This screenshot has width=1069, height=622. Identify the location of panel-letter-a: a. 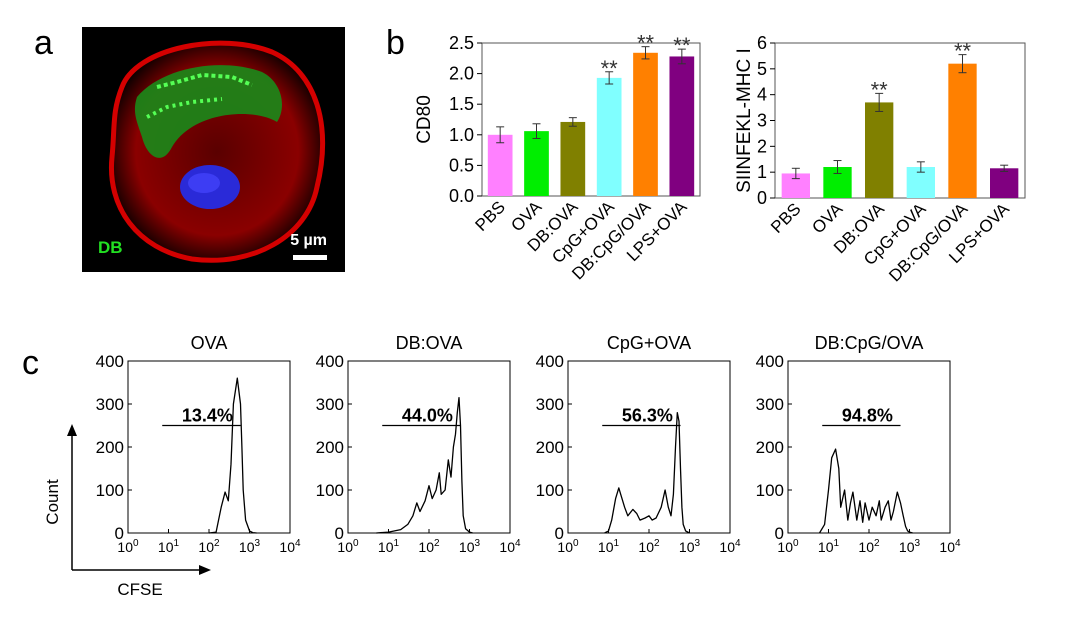
(43, 43).